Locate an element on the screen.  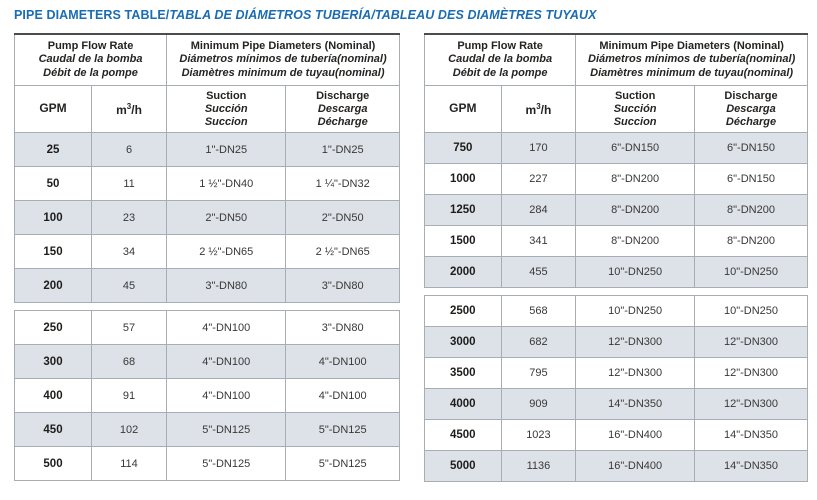
min-pipe-diameters-label-line: Minimum Pipe Diameters (Nominal) is located at coordinates (283, 45).